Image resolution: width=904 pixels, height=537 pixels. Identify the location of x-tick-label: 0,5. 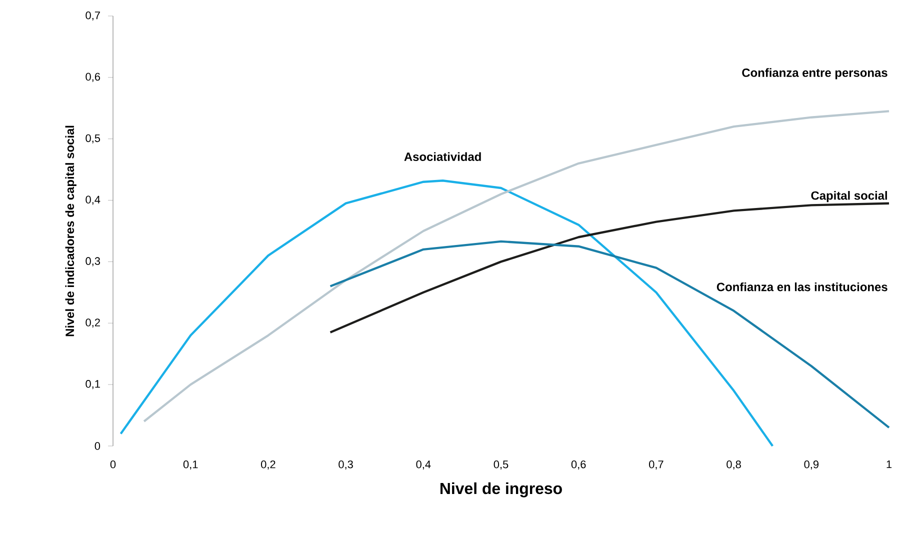
(501, 465).